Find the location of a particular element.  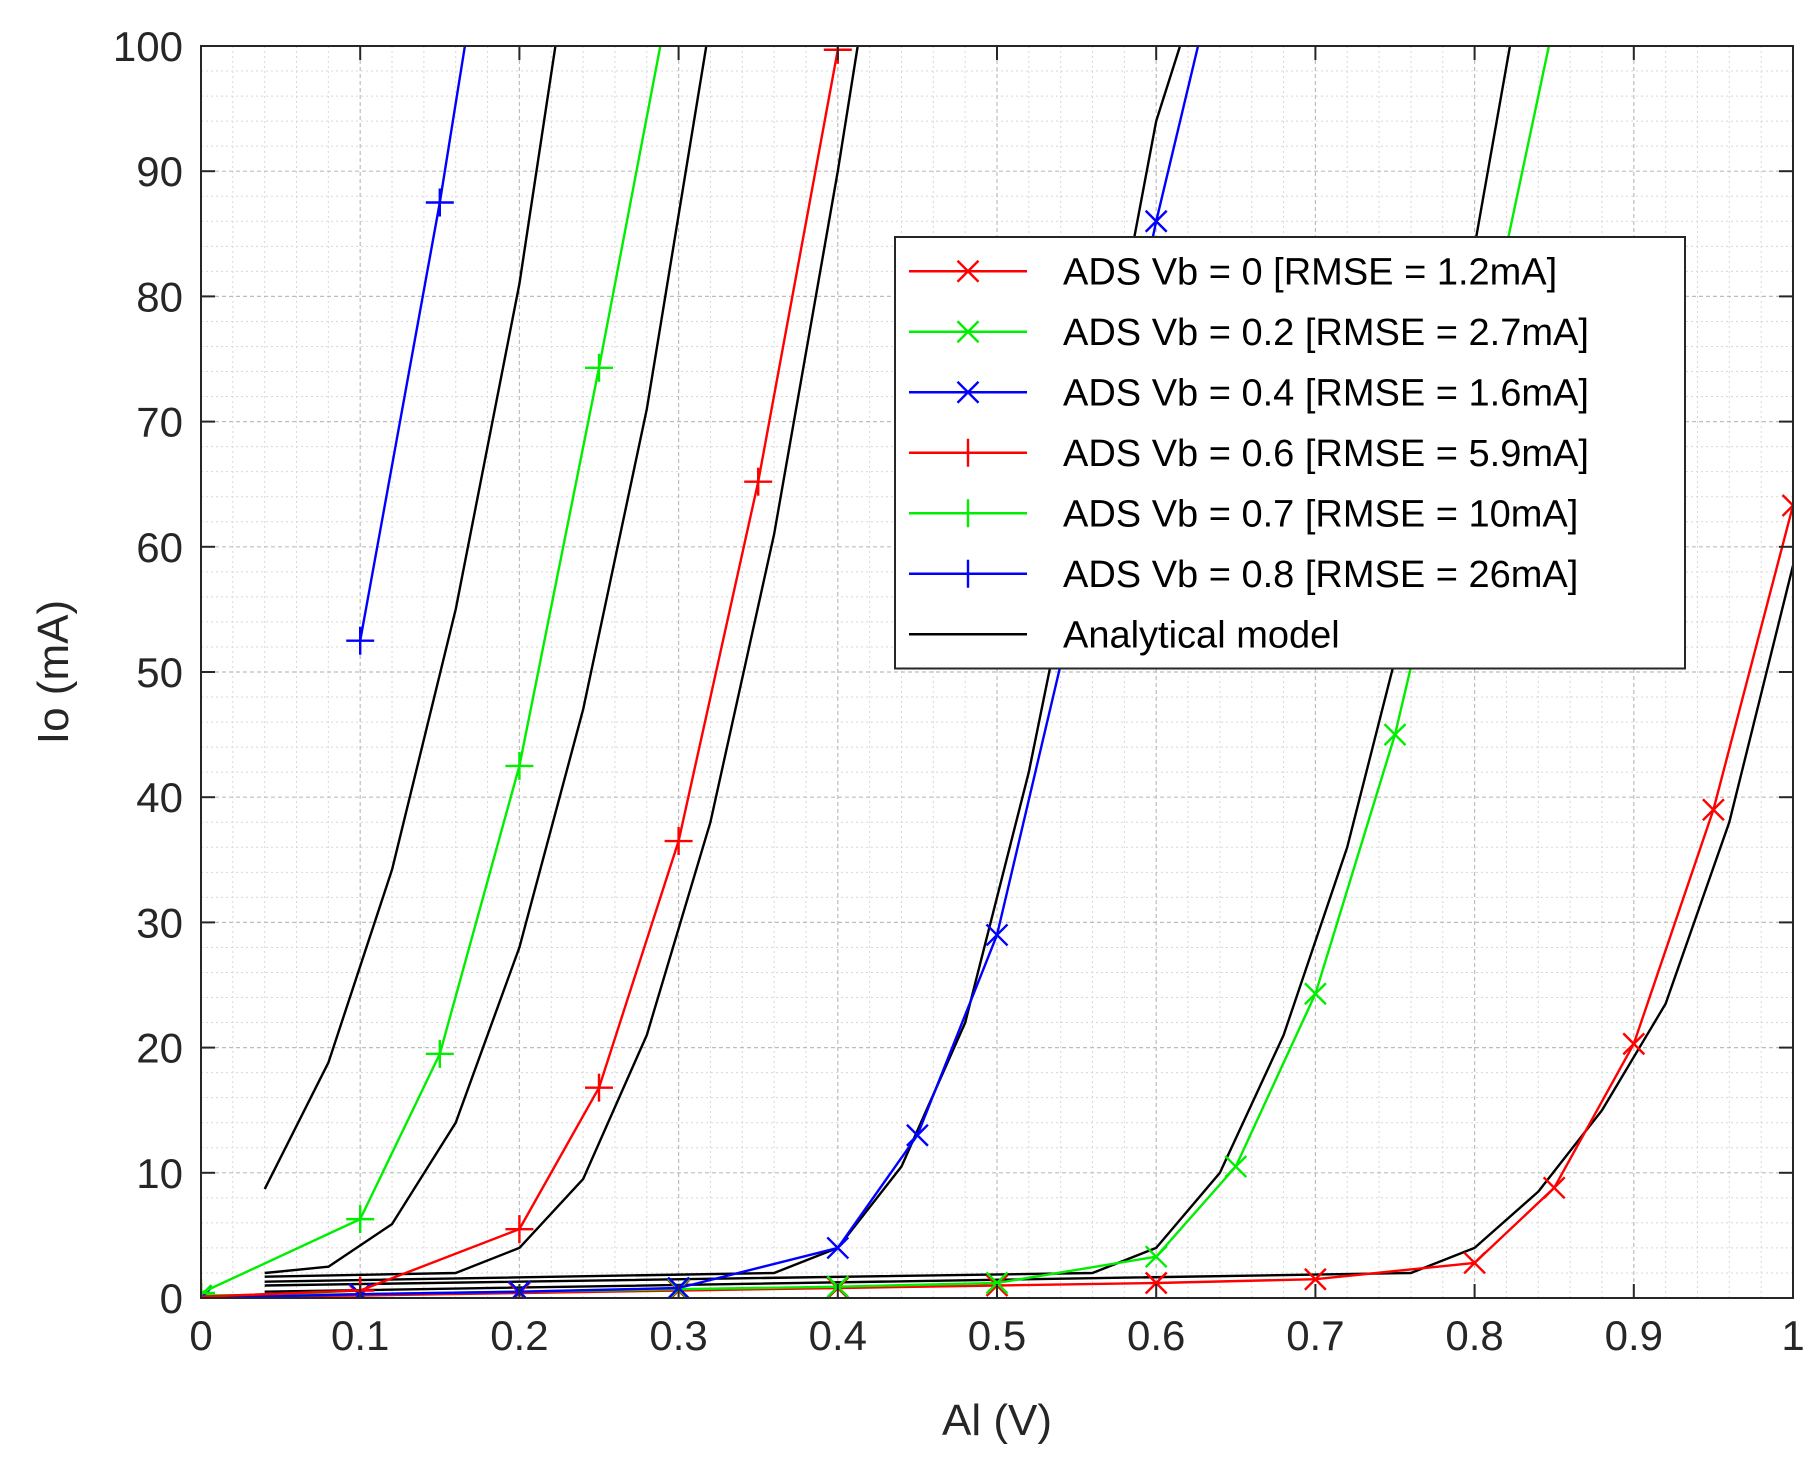

x-tick-label: 0.3 is located at coordinates (678, 1335).